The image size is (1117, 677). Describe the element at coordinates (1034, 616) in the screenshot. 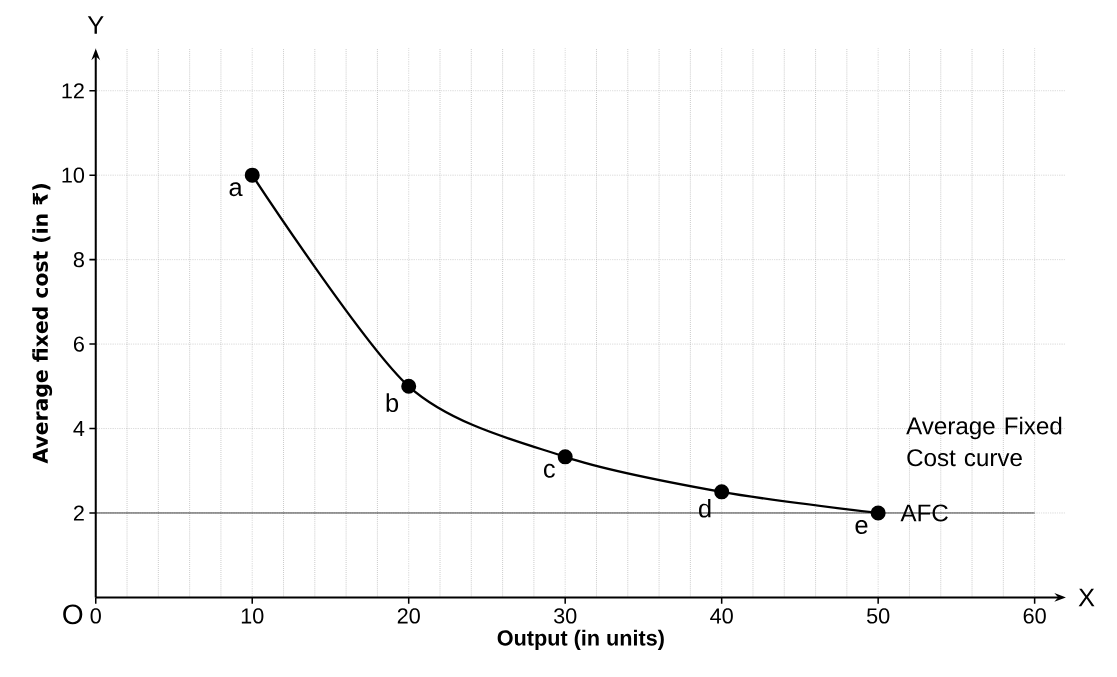

I see `x-tick-label: 60` at that location.